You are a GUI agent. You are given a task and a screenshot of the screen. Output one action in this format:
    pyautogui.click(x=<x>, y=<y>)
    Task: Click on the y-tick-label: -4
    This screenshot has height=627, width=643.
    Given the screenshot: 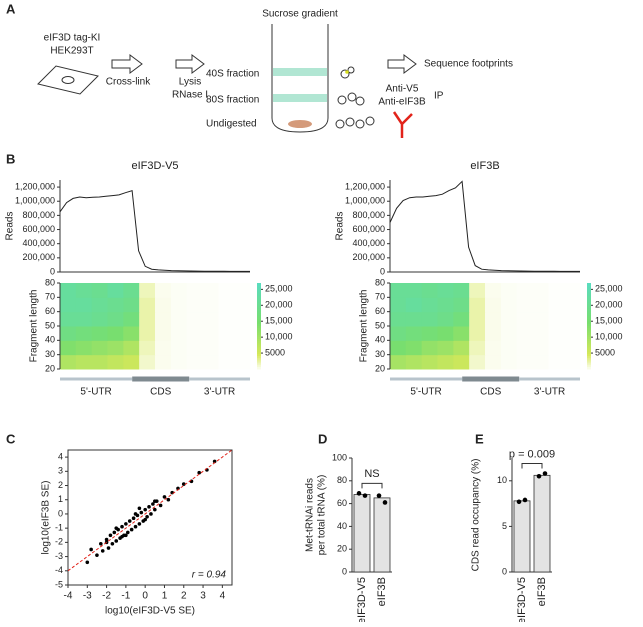 What is the action you would take?
    pyautogui.click(x=59, y=570)
    